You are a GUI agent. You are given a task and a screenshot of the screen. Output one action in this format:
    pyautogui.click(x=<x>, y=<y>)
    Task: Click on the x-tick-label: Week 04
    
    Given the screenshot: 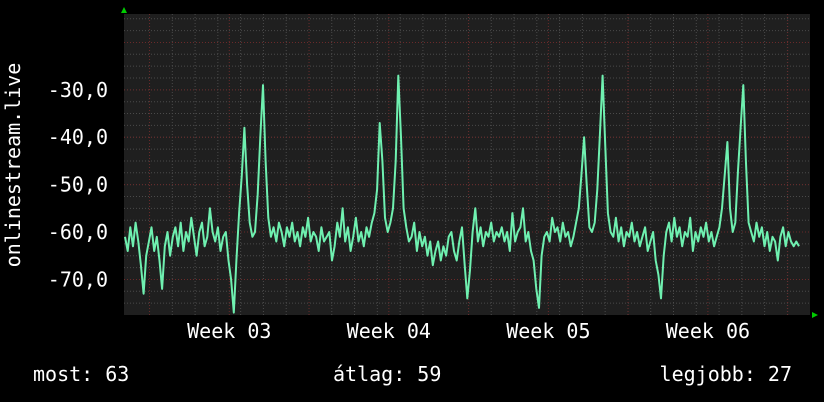 What is the action you would take?
    pyautogui.click(x=389, y=331)
    